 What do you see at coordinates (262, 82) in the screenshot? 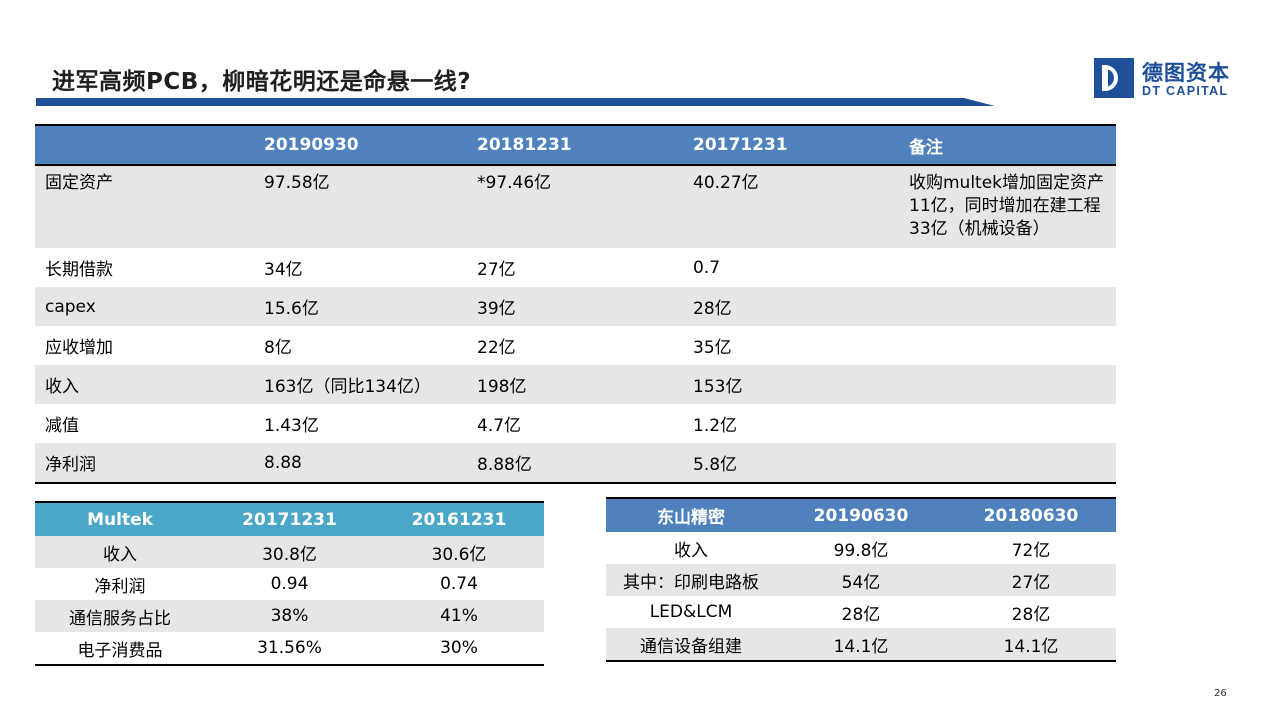
I see `page-title: 进军高频PCB，柳暗花明还是命悬一线?` at bounding box center [262, 82].